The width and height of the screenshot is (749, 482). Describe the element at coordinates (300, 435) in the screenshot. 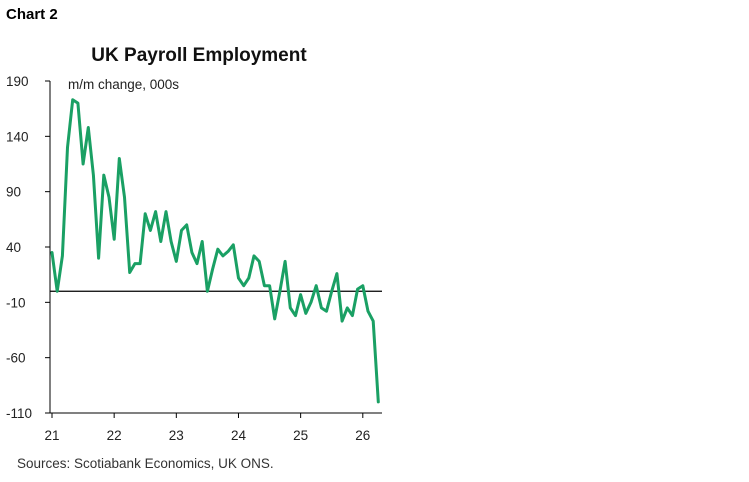

I see `x-tick-label: 25` at that location.